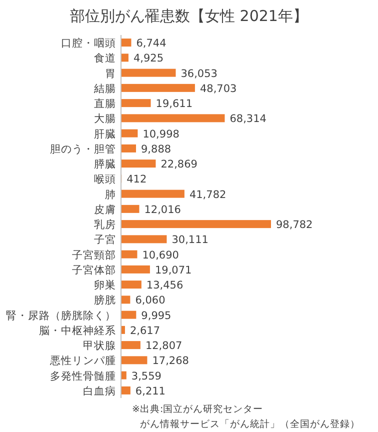 This screenshot has width=378, height=432. Describe the element at coordinates (190, 240) in the screenshot. I see `data-label: 30,111` at that location.